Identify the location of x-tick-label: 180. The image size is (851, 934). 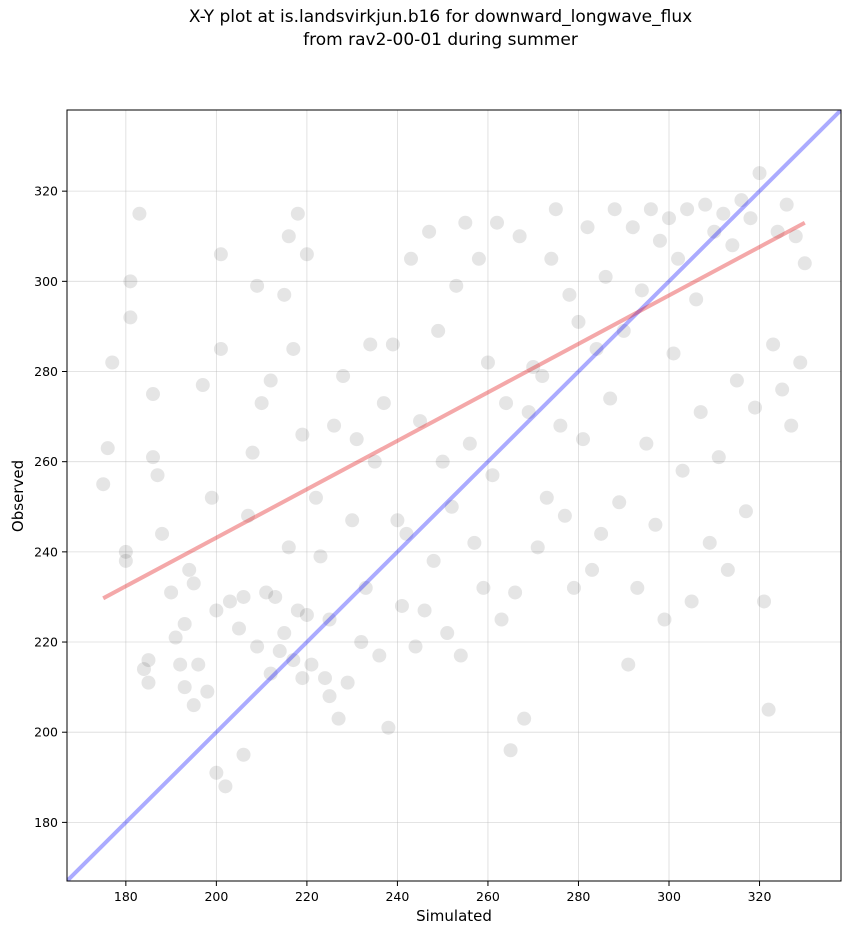
(126, 896).